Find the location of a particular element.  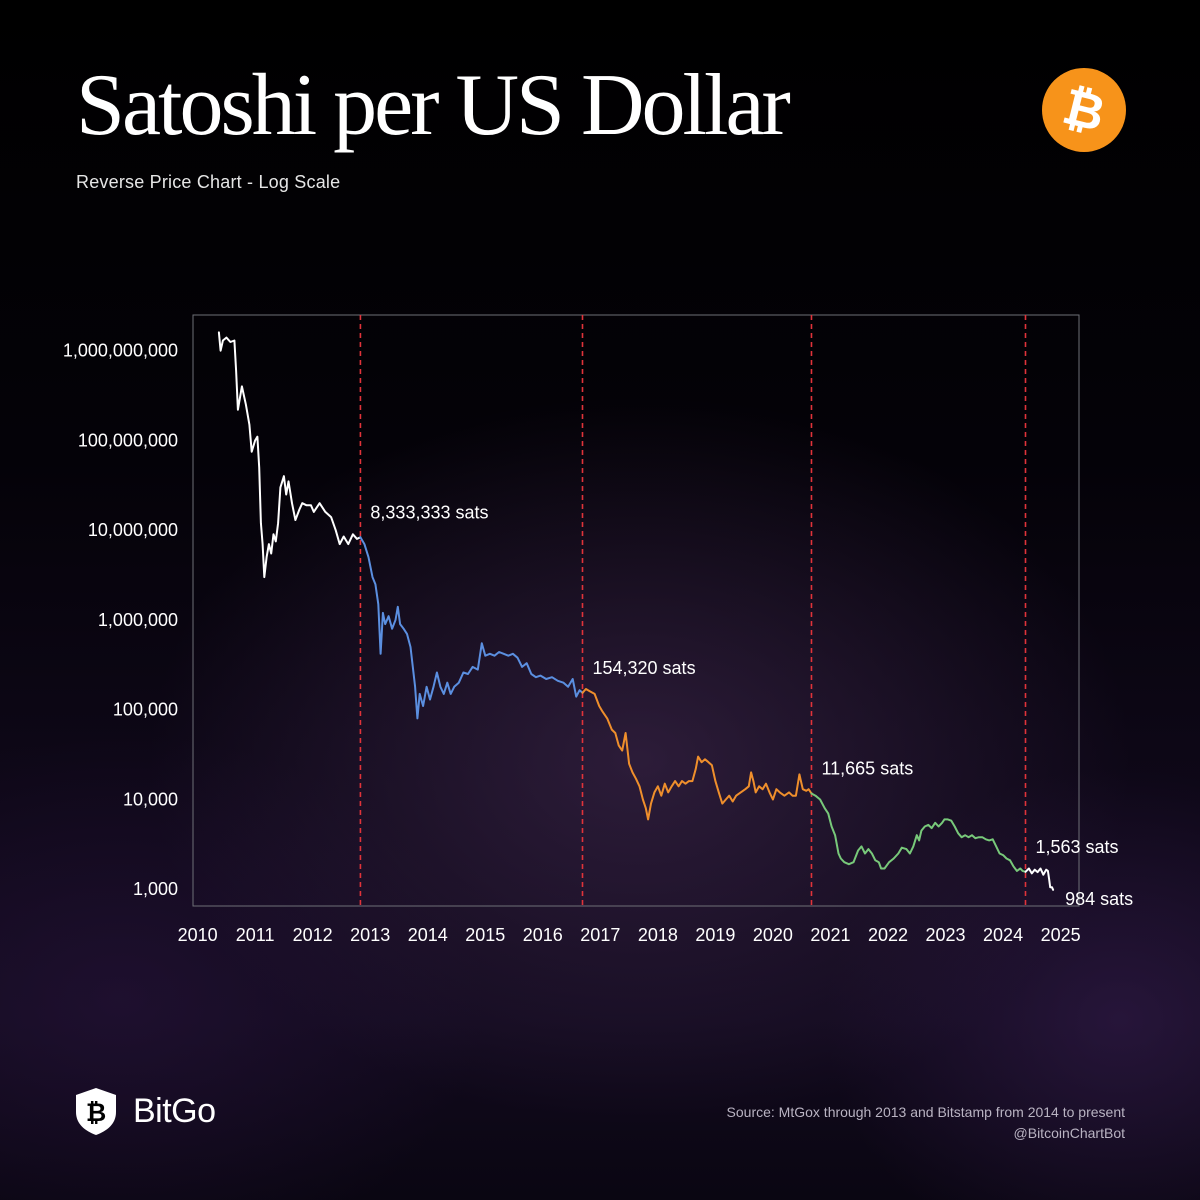

bitcoin-icon: ₿ is located at coordinates (1084, 110).